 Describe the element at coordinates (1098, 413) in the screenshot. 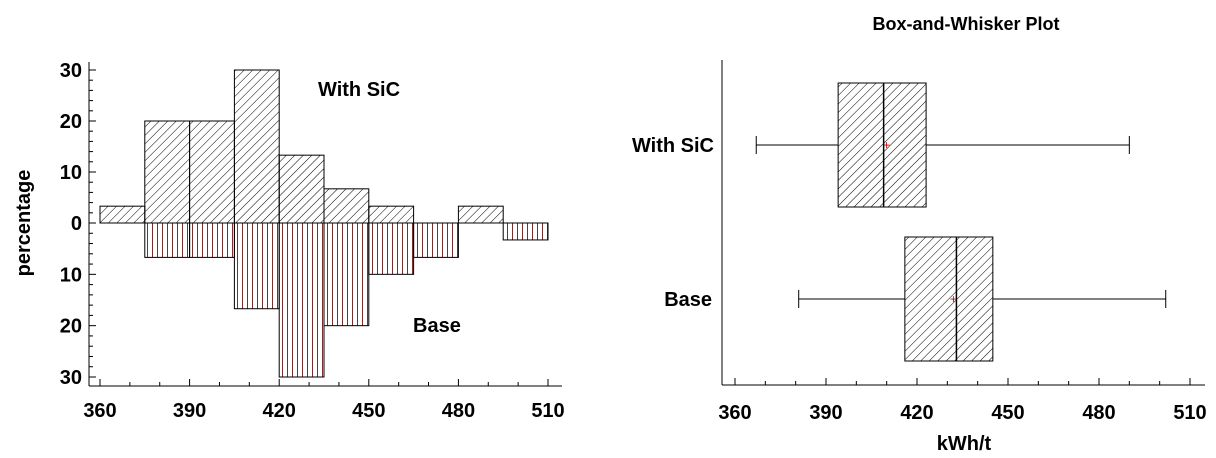

I see `box-xtick-label: 480` at that location.